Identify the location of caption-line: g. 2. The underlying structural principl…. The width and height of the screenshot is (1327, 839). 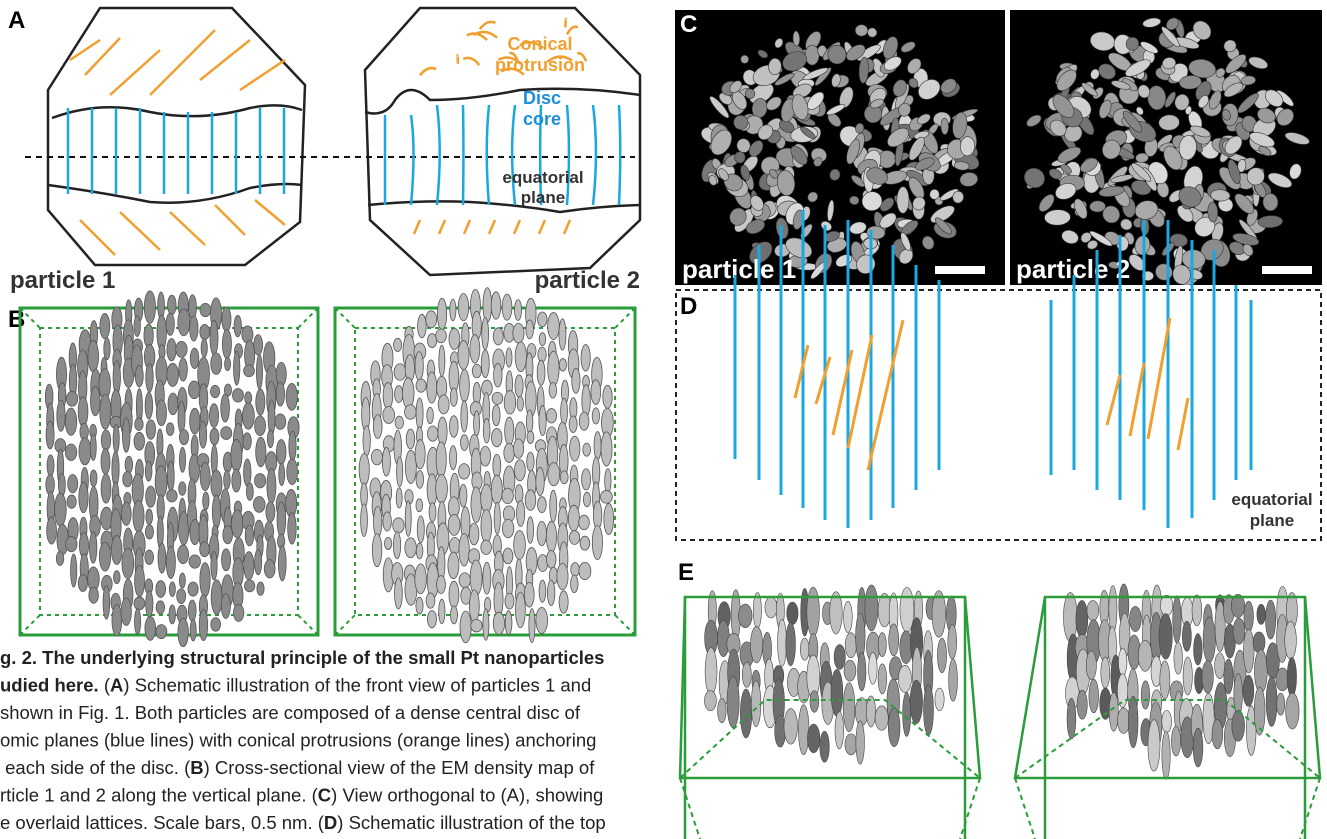
(302, 657).